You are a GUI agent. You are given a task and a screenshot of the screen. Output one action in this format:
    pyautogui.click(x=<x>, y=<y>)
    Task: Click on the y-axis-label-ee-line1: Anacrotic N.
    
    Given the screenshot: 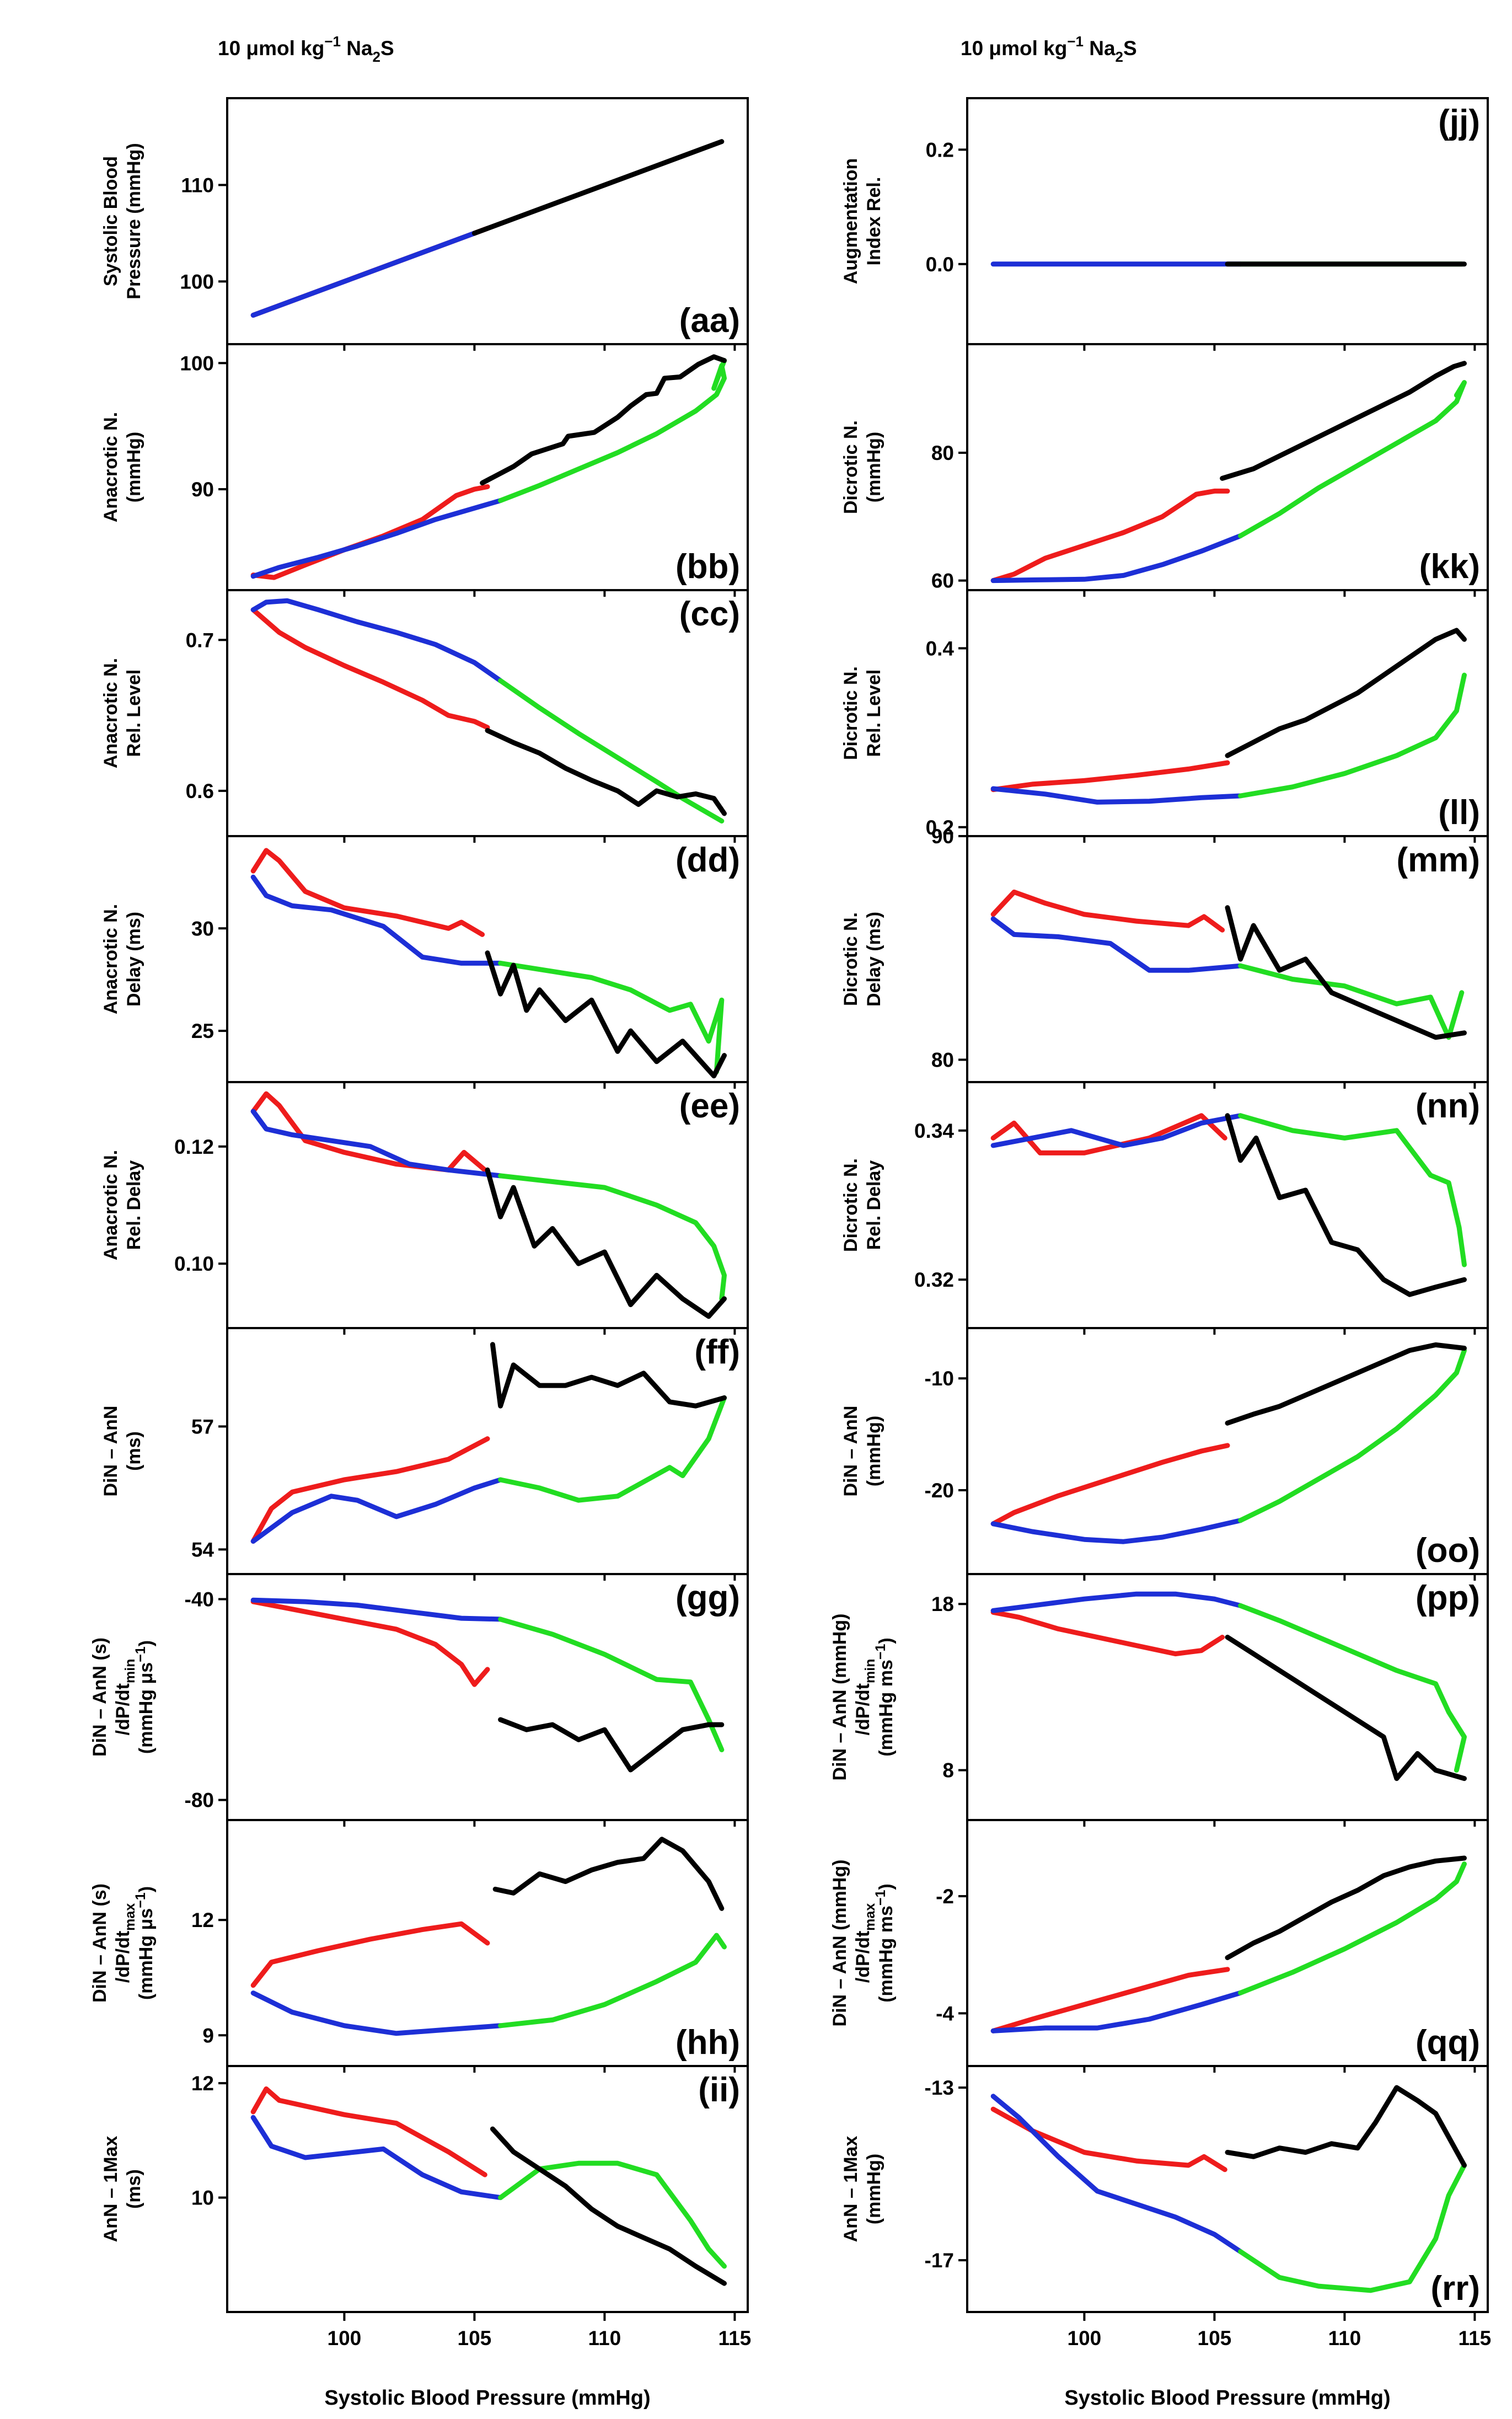 What is the action you would take?
    pyautogui.click(x=110, y=1205)
    